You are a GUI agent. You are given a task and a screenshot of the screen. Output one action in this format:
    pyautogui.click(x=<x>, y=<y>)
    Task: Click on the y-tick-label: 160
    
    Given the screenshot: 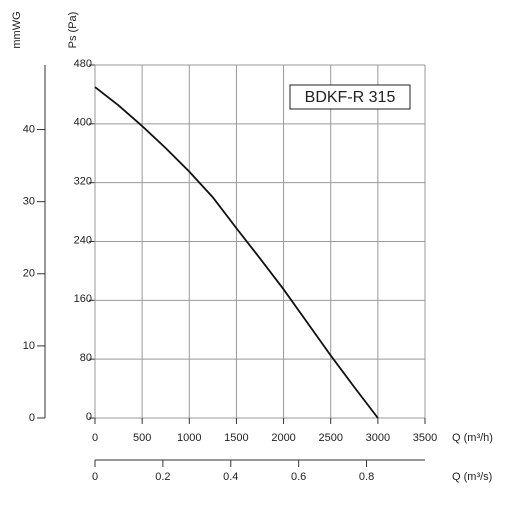 What is the action you would take?
    pyautogui.click(x=83, y=299)
    